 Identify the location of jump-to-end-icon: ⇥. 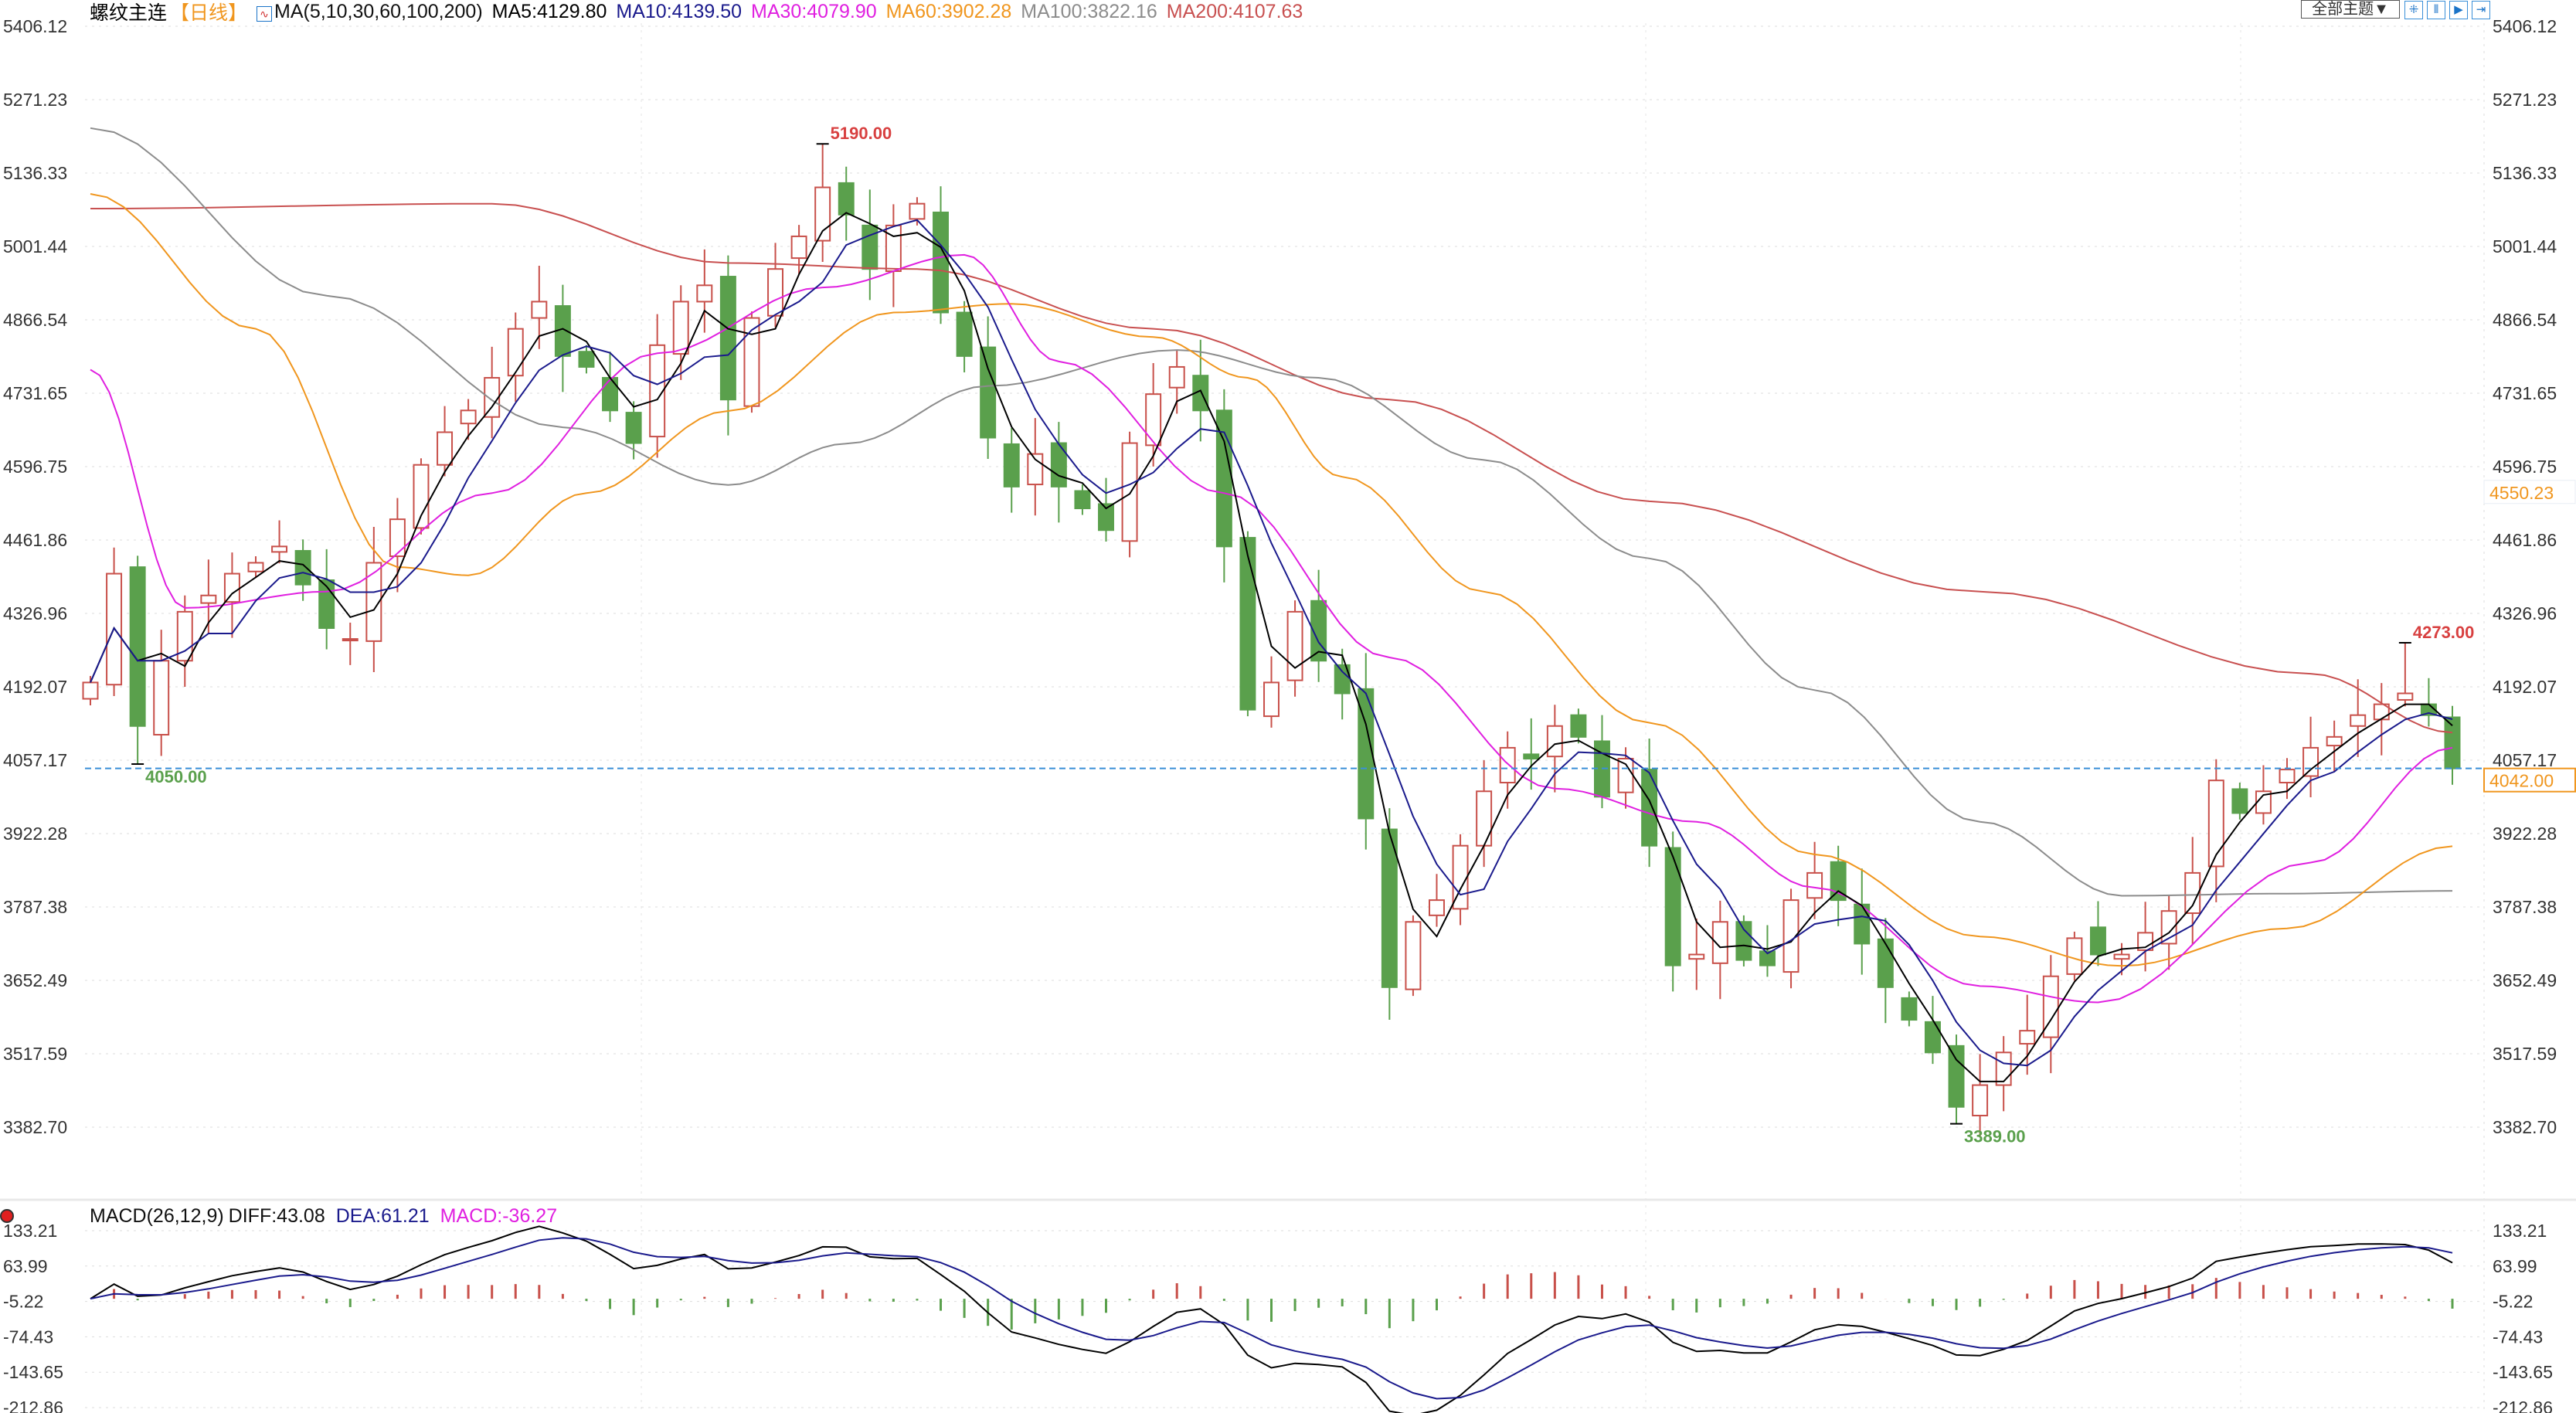
(2481, 10).